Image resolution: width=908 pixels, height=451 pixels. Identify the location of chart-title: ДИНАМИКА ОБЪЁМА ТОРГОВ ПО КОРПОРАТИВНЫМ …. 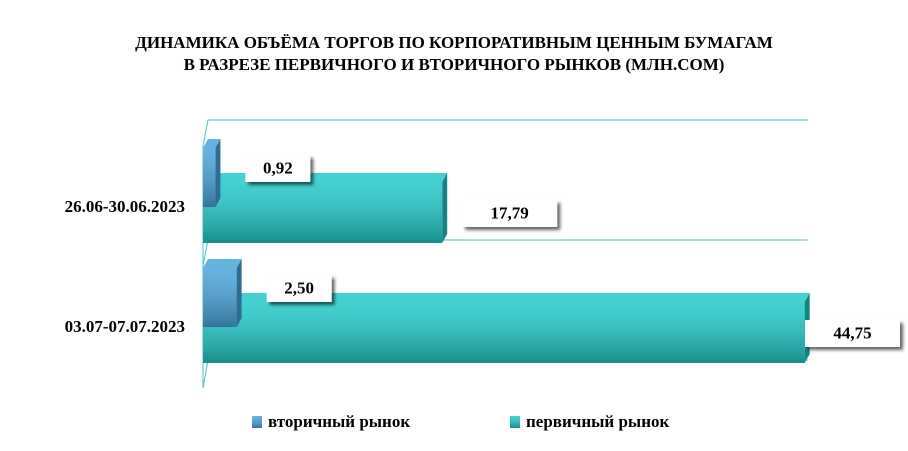
(454, 42).